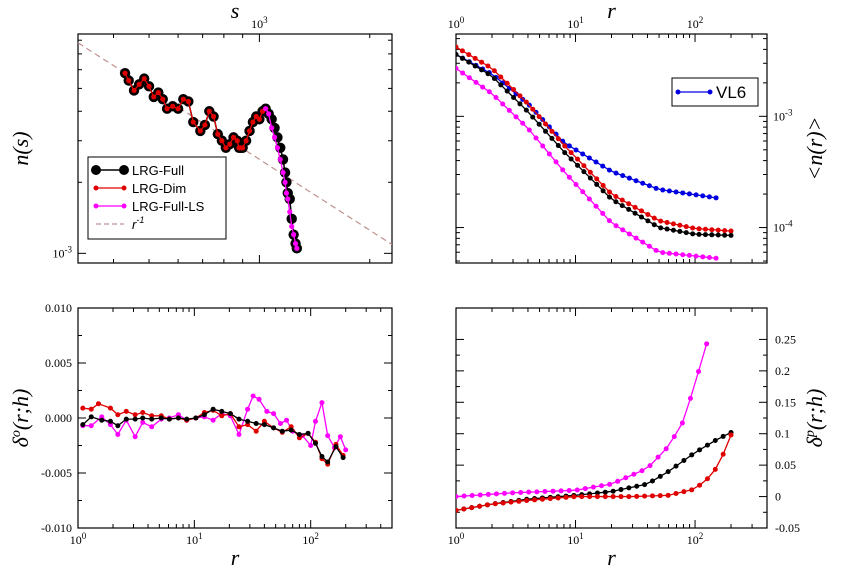 The width and height of the screenshot is (843, 573). I want to click on y-tick-label: 0.010, so click(58, 308).